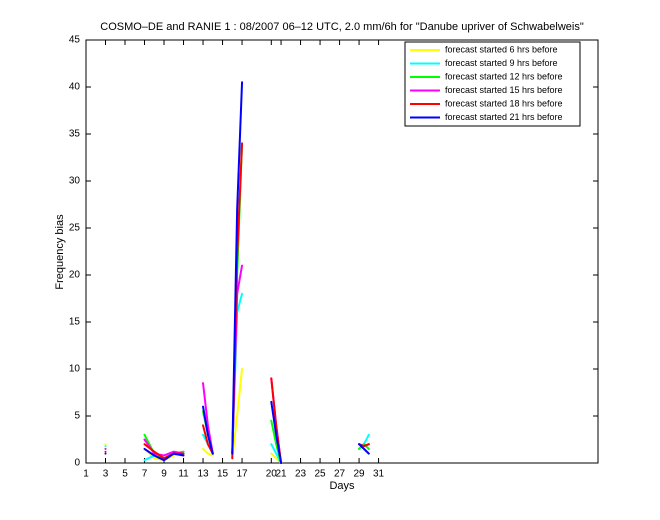 Image resolution: width=660 pixels, height=520 pixels. I want to click on y-tick-label: 30, so click(75, 181).